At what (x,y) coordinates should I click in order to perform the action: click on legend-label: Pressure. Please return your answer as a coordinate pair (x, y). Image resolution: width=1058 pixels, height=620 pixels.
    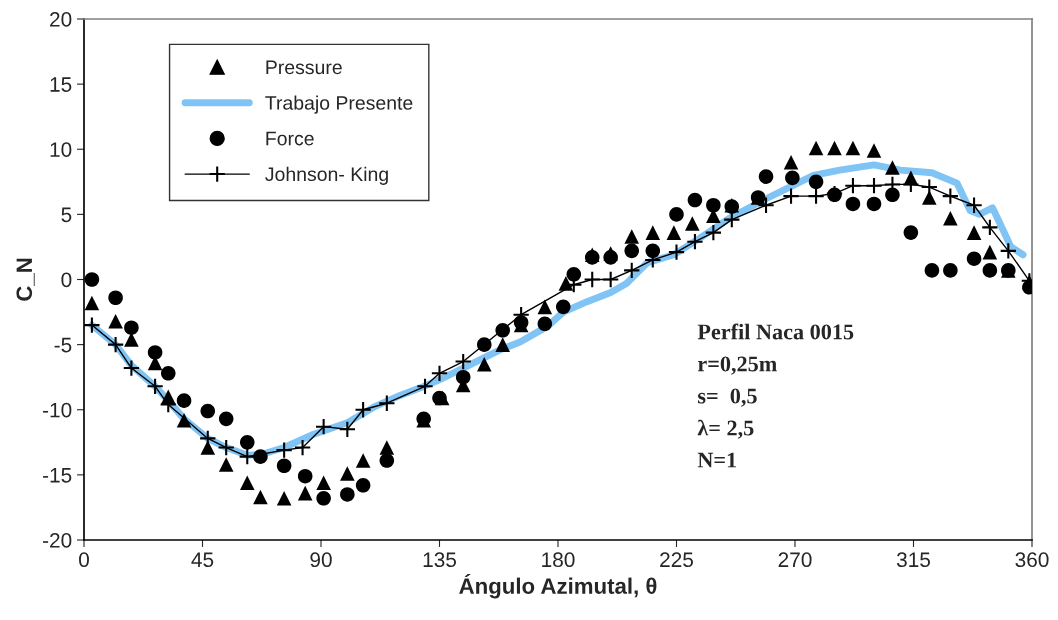
    Looking at the image, I should click on (304, 67).